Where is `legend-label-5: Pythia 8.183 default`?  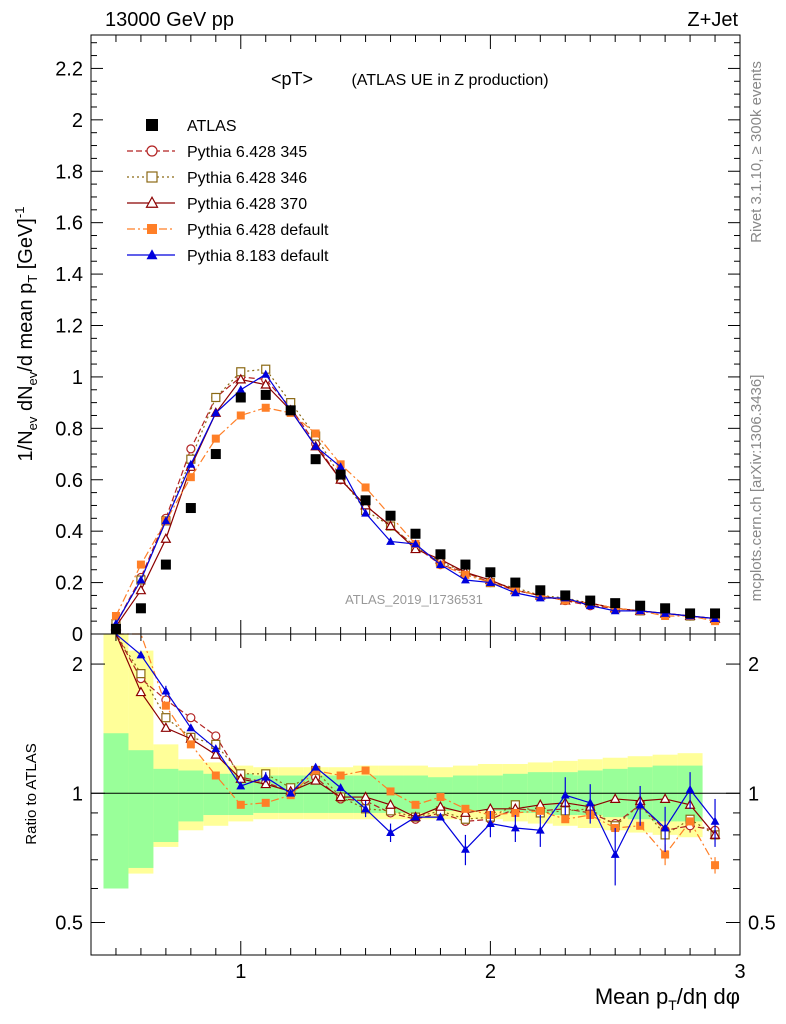
legend-label-5: Pythia 8.183 default is located at coordinates (258, 256).